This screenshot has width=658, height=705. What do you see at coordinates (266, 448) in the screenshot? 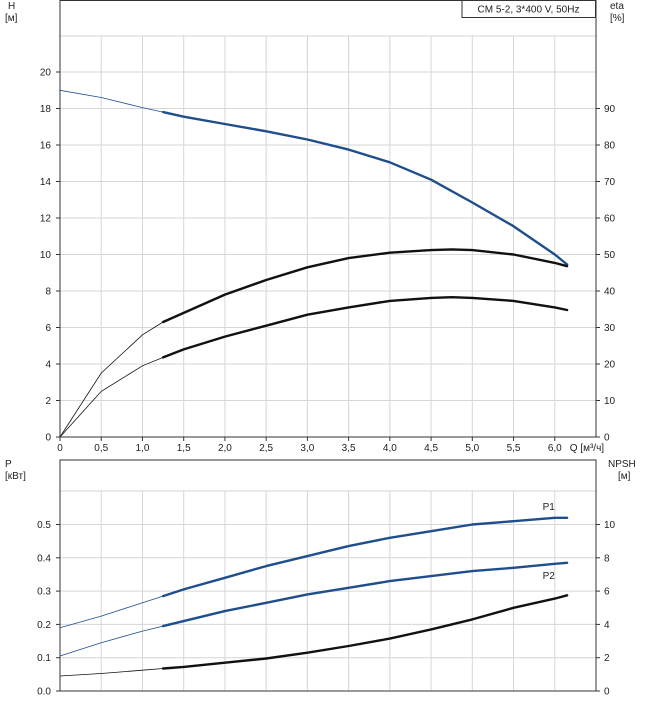
I see `x-tick-label-5: 2,5` at bounding box center [266, 448].